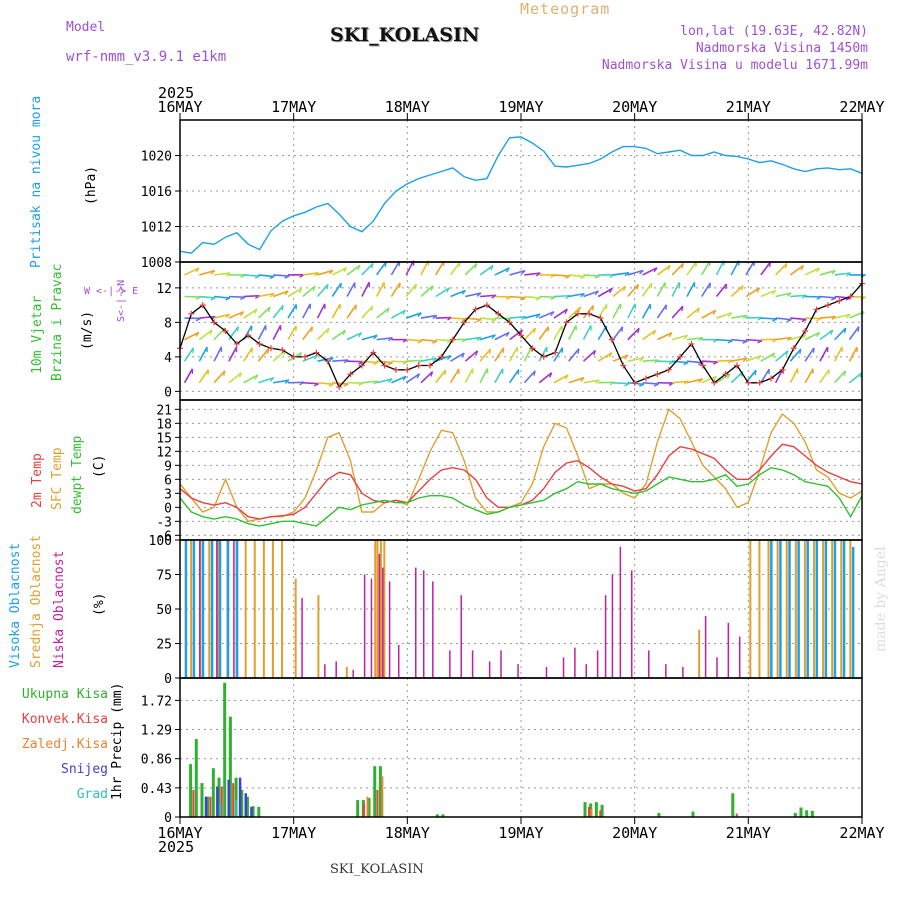  I want to click on location-coords: lon,lat (19.63E, 42.82N), so click(774, 31).